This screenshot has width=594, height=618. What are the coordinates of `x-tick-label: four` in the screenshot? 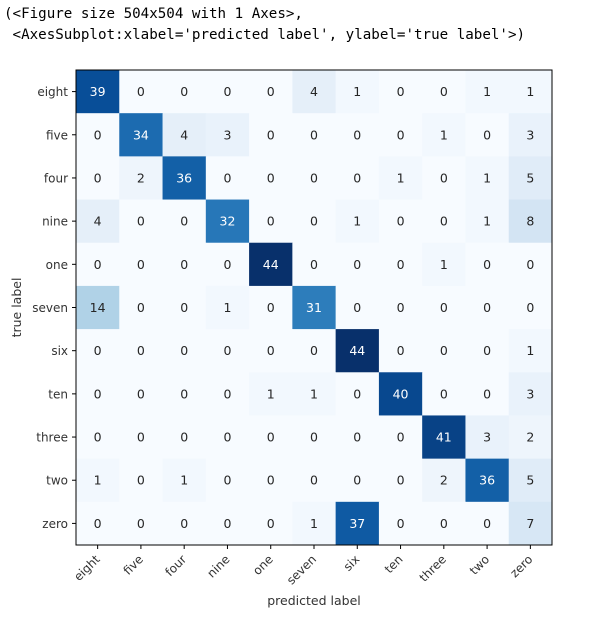 It's located at (175, 565).